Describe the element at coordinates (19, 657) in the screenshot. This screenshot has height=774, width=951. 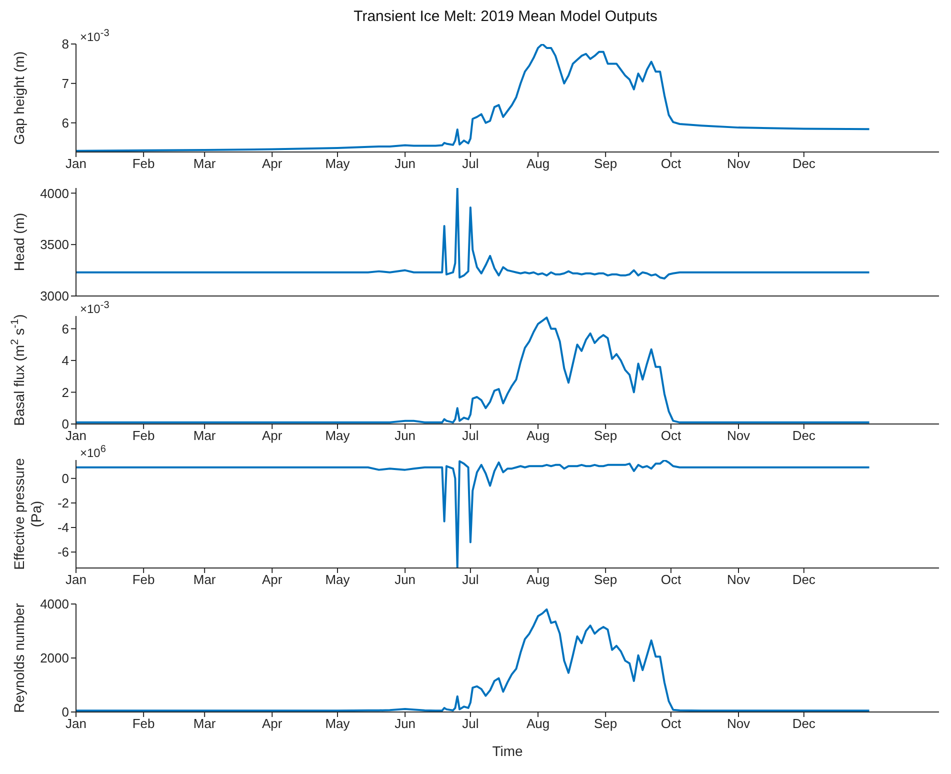
I see `y-axis-title: Reynolds number` at that location.